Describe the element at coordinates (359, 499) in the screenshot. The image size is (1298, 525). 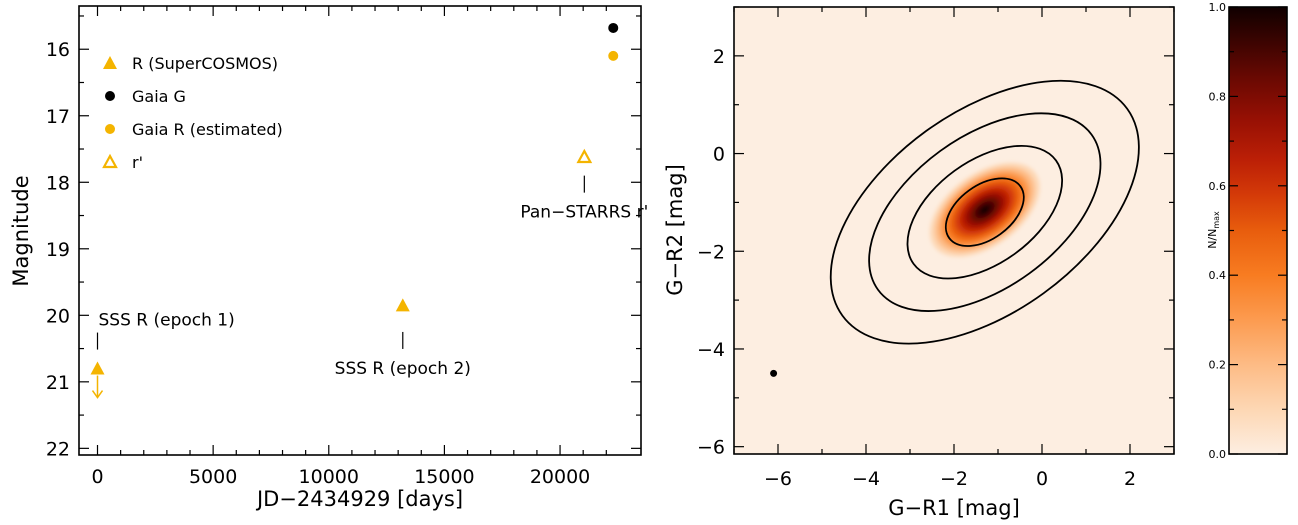
I see `left-x-axis-label: JD−2434929 [days]` at that location.